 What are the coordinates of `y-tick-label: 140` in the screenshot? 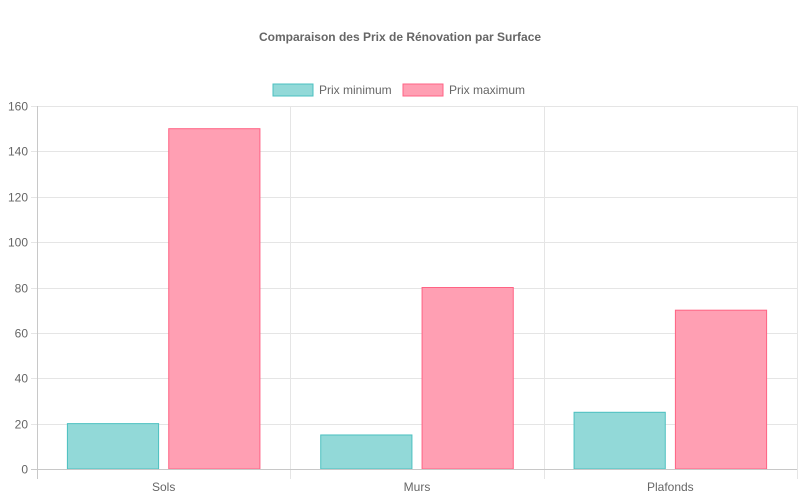 It's located at (18, 152).